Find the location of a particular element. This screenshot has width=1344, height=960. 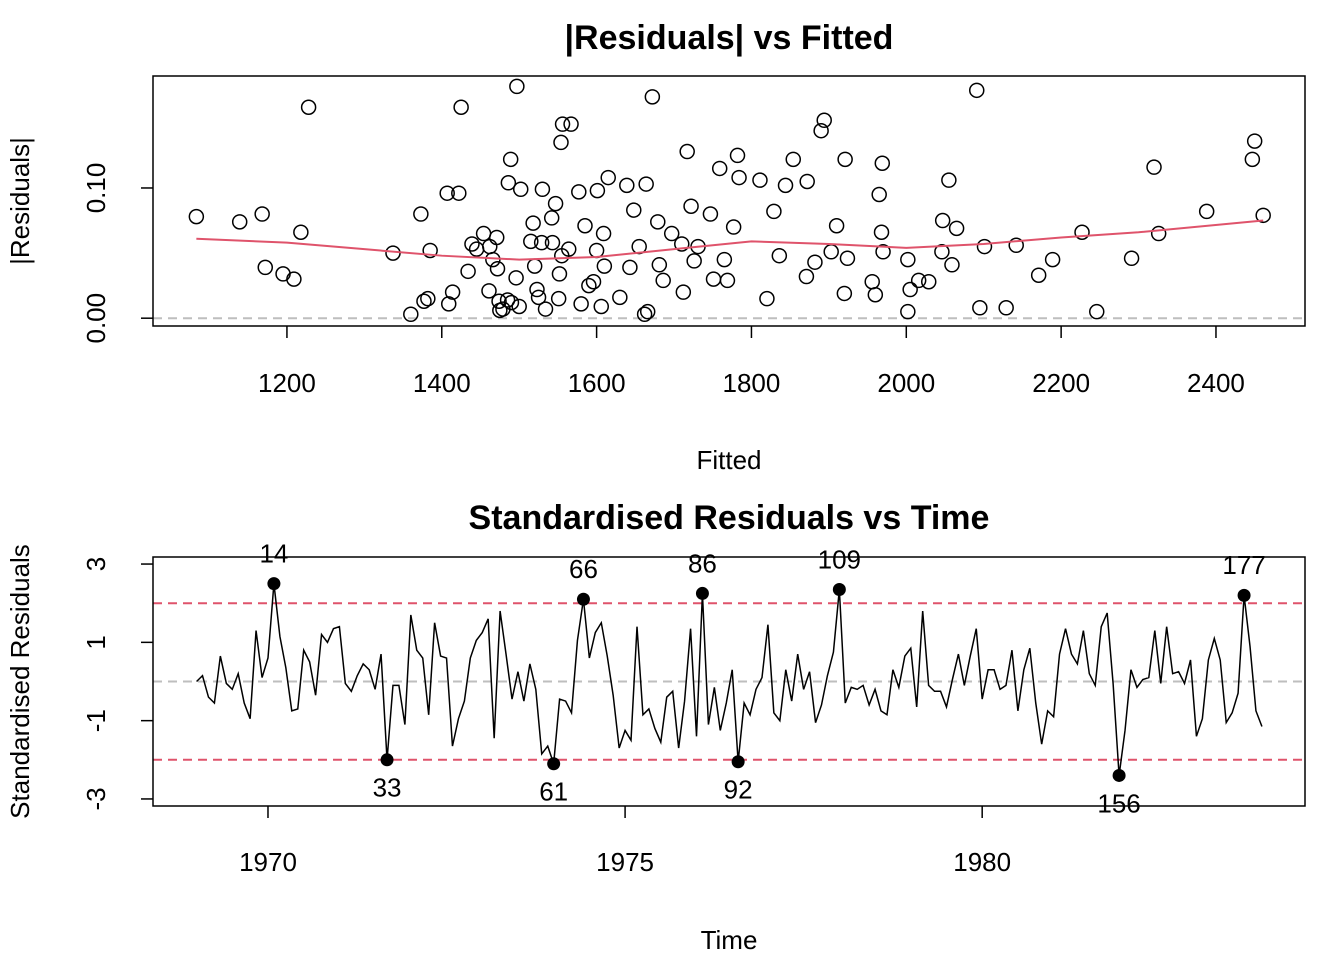

outlier-label: 33 is located at coordinates (387, 788).